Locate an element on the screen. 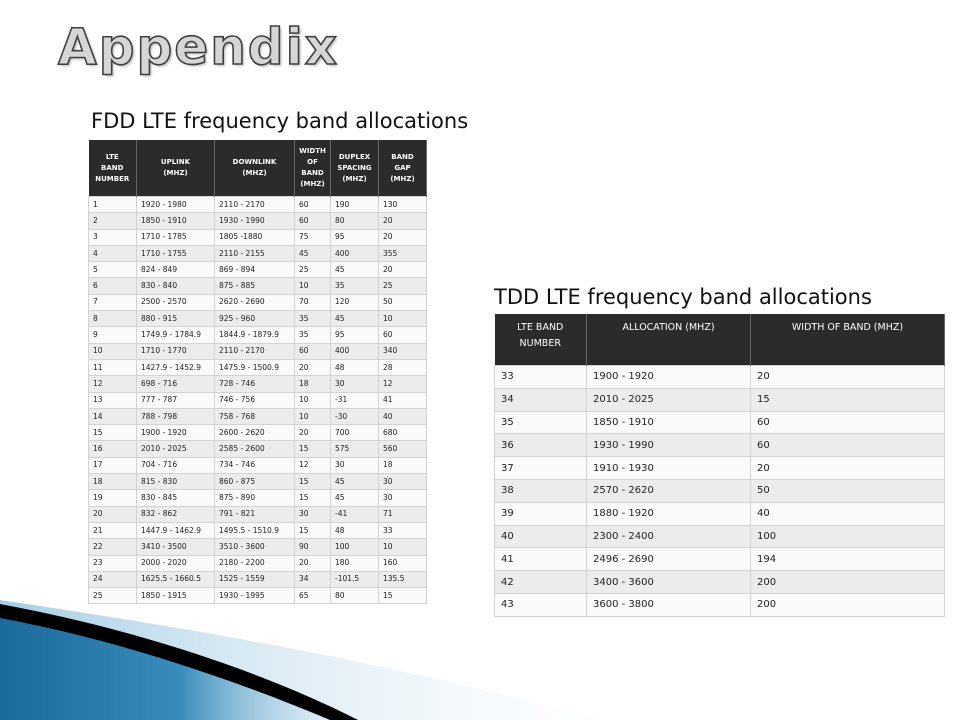  table-cell: 11 is located at coordinates (112, 367).